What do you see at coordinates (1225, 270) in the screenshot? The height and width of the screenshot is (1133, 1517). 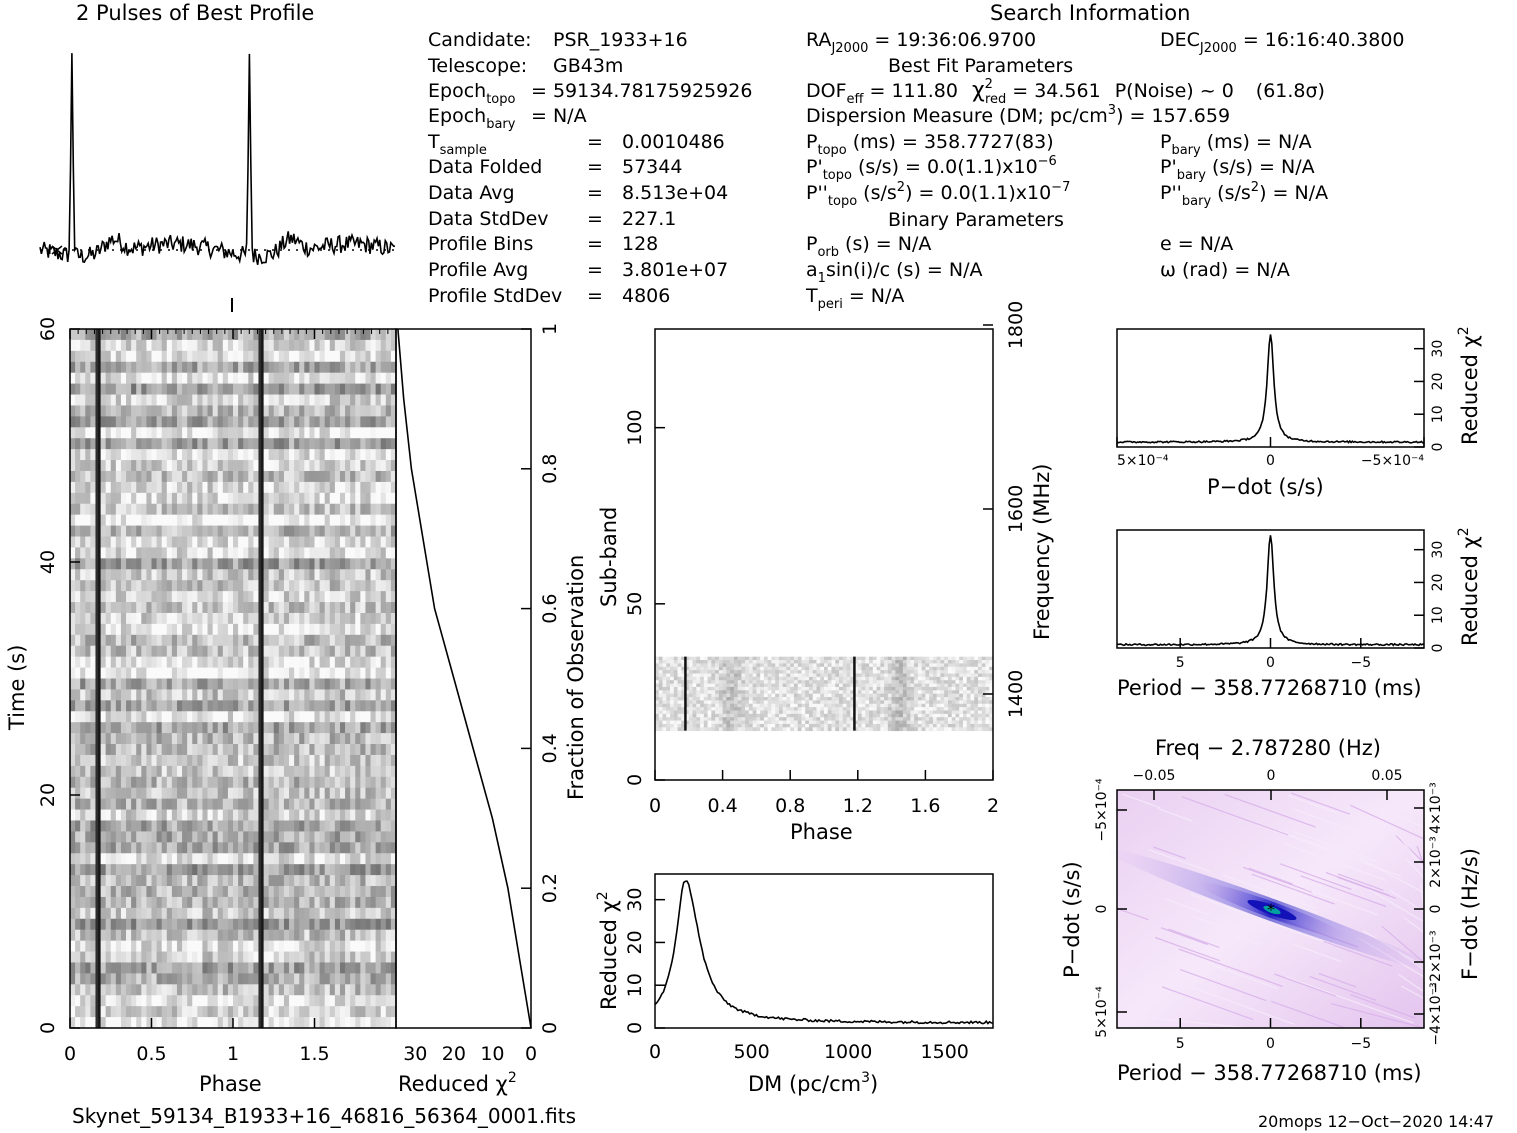 I see `omega-row: ω (rad) = N/A` at bounding box center [1225, 270].